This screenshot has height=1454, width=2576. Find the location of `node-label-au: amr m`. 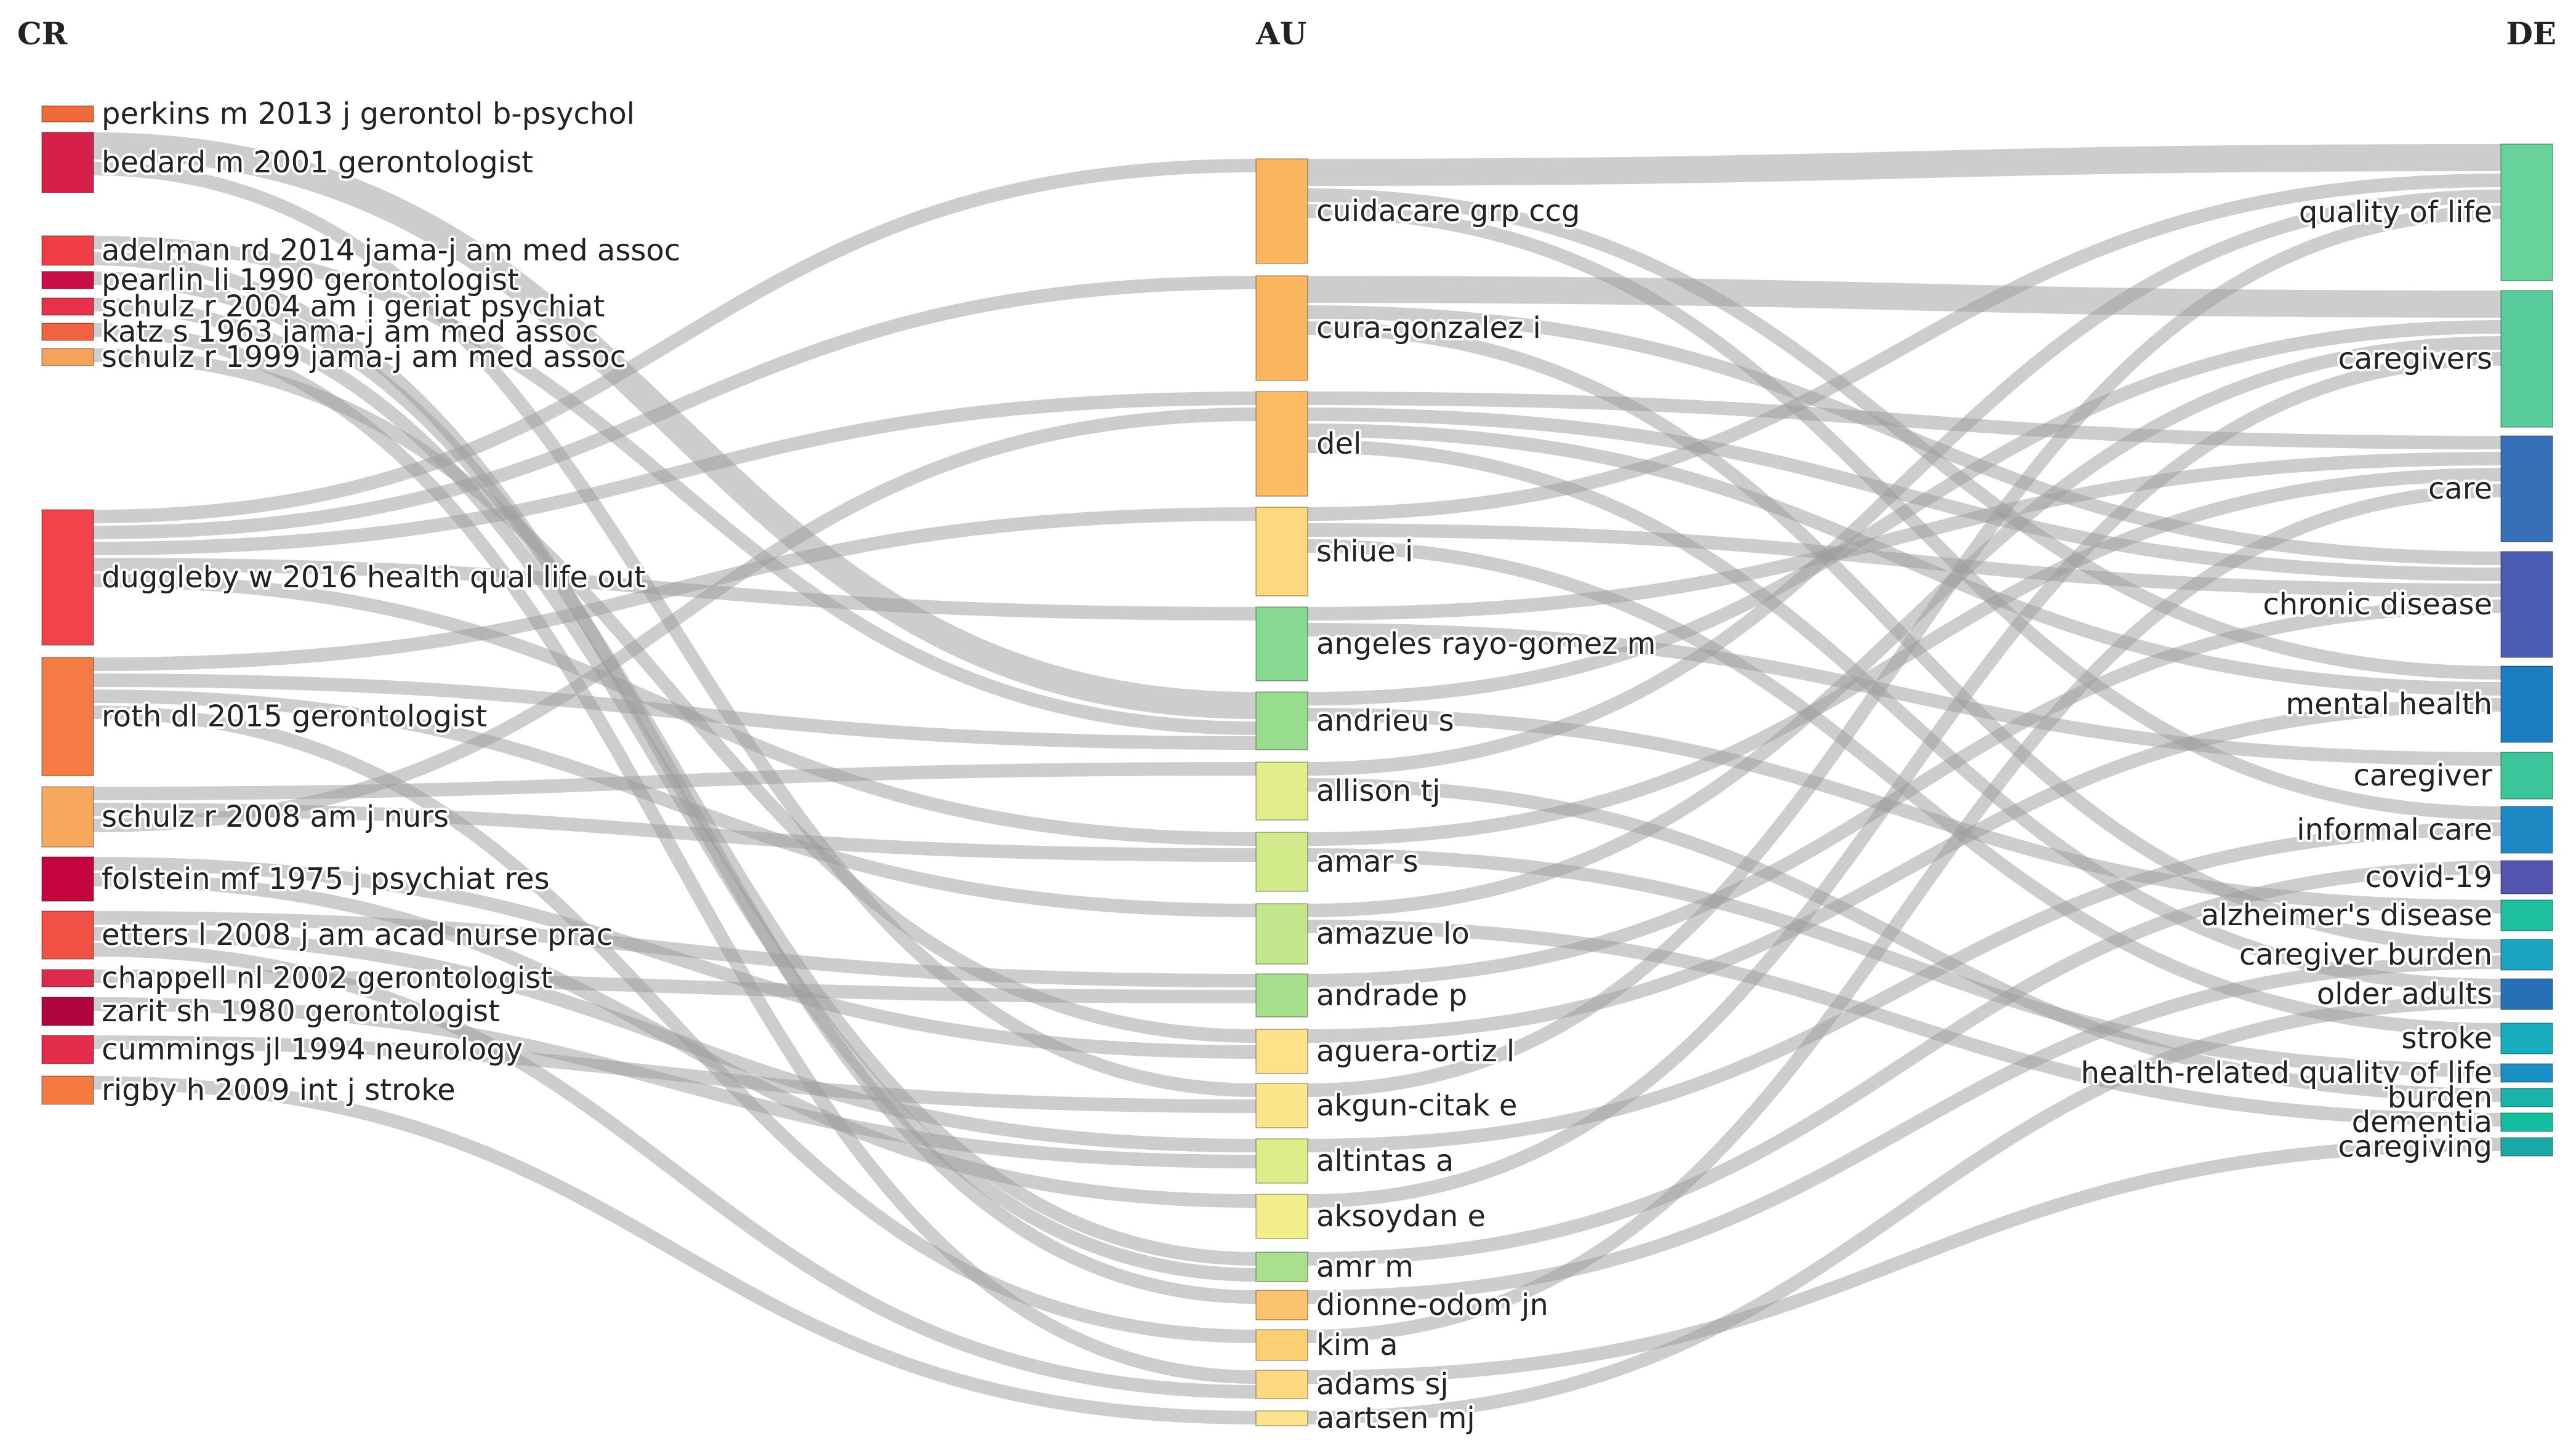

node-label-au: amr m is located at coordinates (1365, 1267).